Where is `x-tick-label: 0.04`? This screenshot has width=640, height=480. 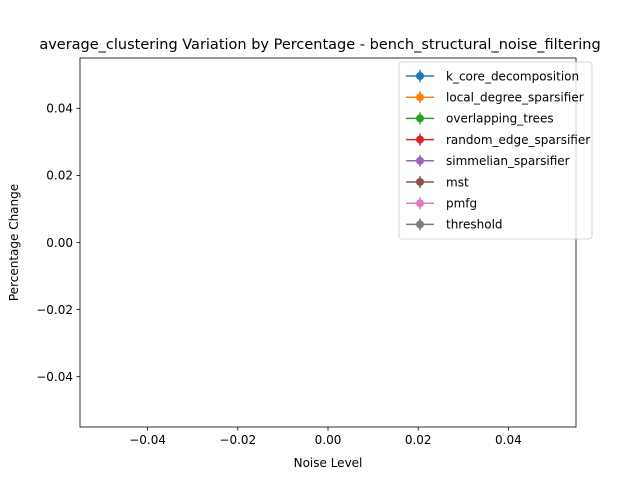
x-tick-label: 0.04 is located at coordinates (508, 440).